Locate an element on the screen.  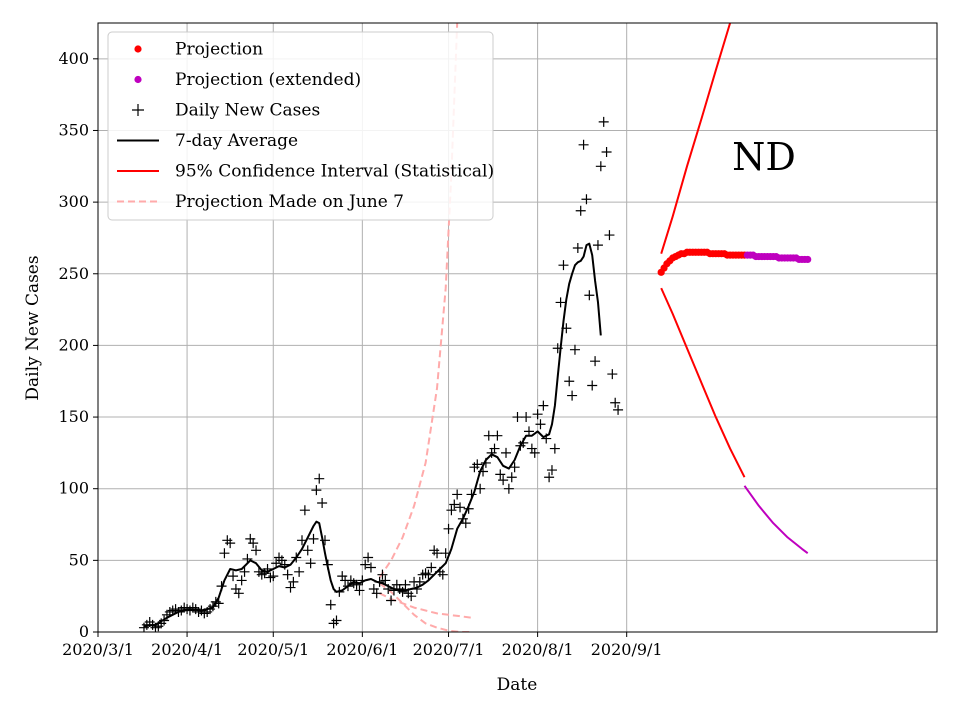
y-tick-label: 350 is located at coordinates (73, 129).